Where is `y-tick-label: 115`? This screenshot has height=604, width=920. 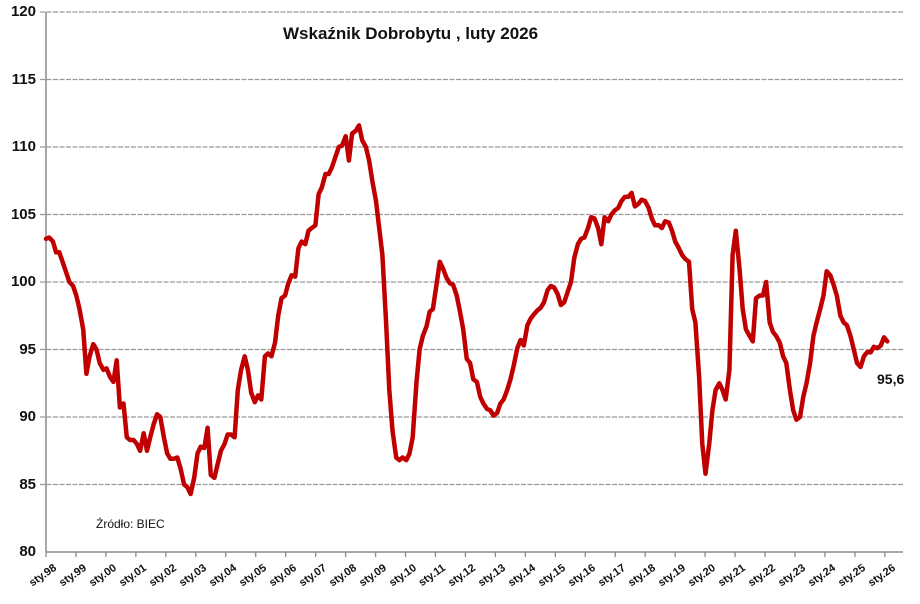
y-tick-label: 115 is located at coordinates (23, 79).